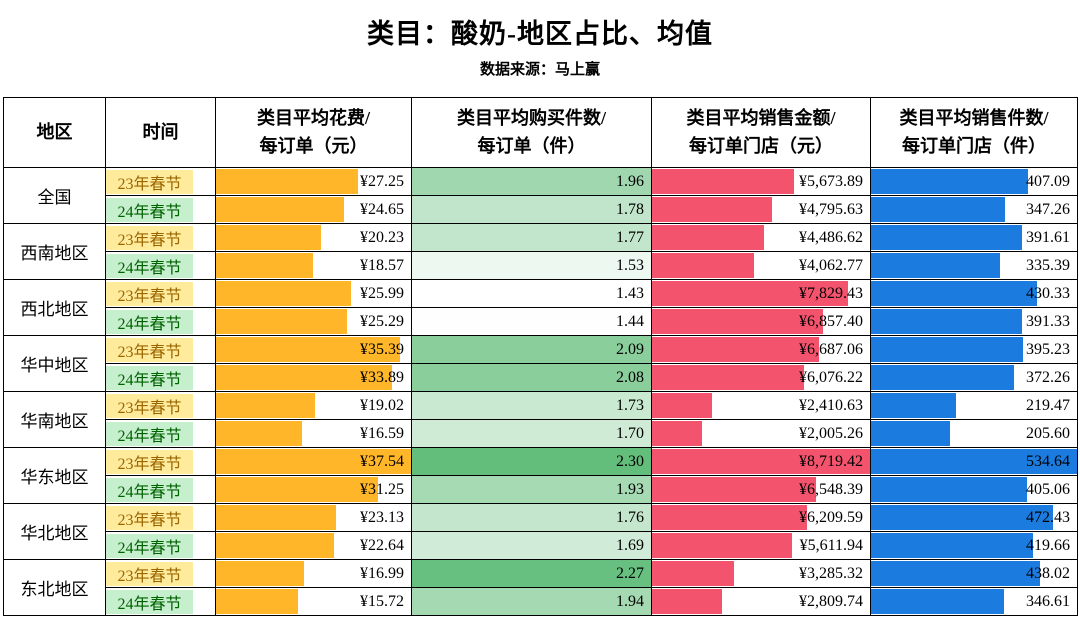 This screenshot has width=1080, height=622. I want to click on spend-cell: ¥25.29, so click(313, 321).